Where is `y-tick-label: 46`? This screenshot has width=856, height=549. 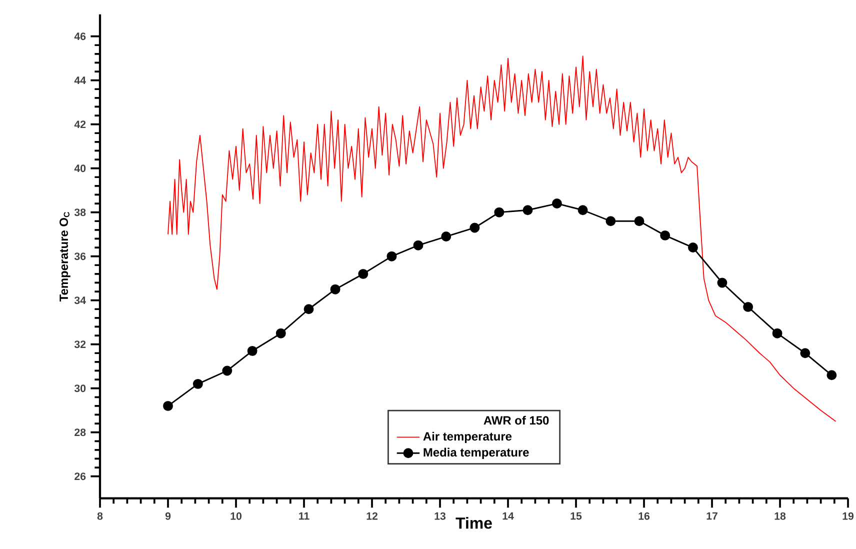
y-tick-label: 46 is located at coordinates (80, 36).